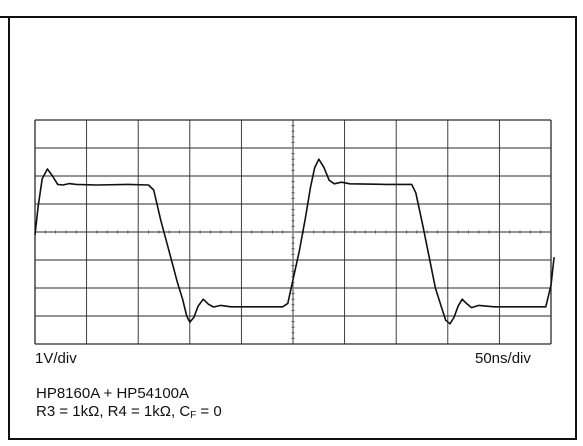 This screenshot has height=446, width=583. Describe the element at coordinates (5, 17) in the screenshot. I see `heading-rule` at that location.